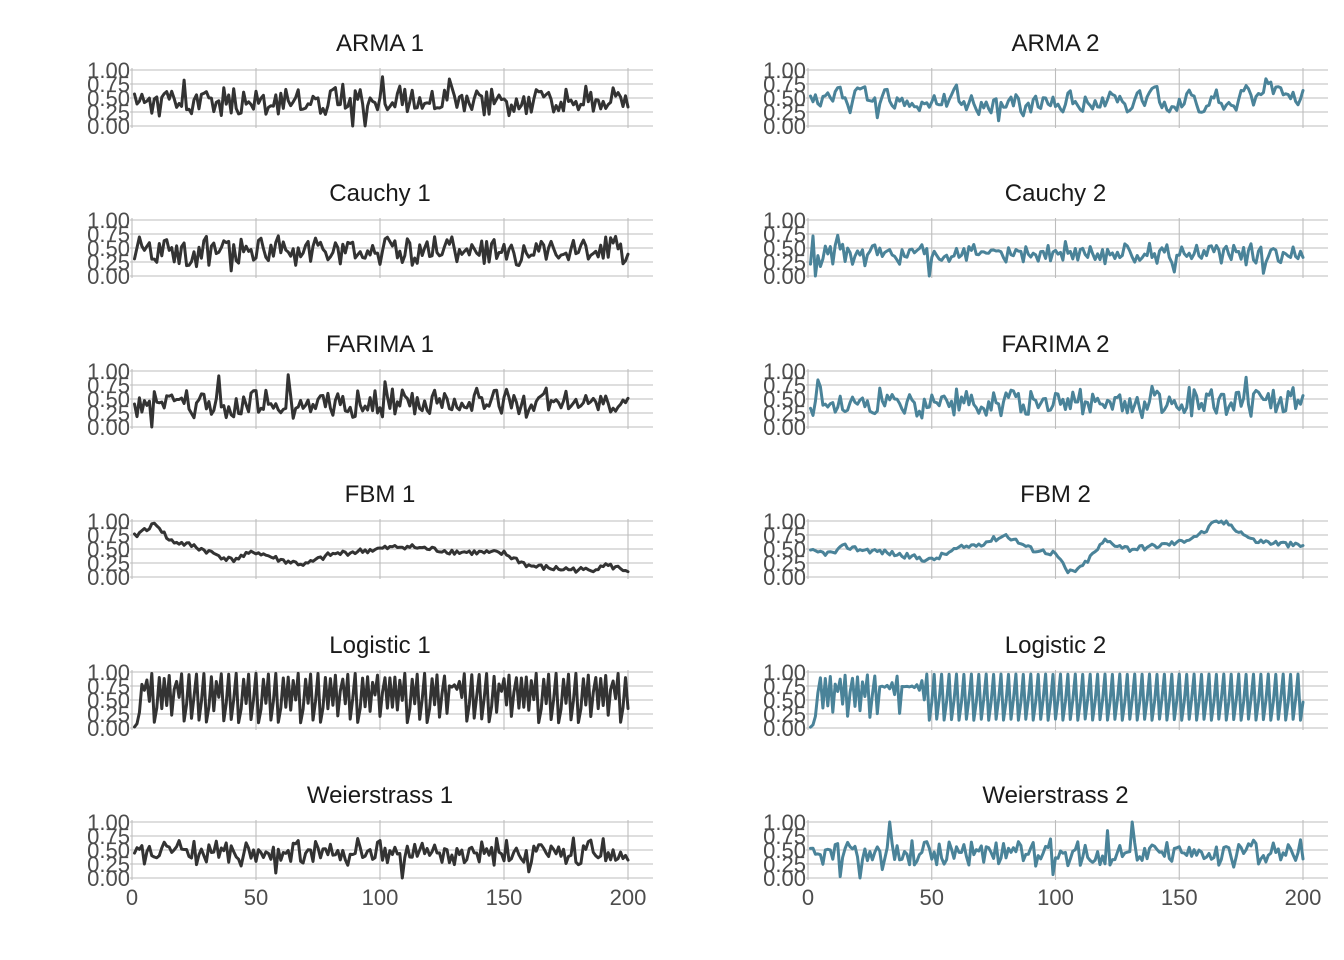  Describe the element at coordinates (1055, 43) in the screenshot. I see `panel-title: ARMA 2` at that location.